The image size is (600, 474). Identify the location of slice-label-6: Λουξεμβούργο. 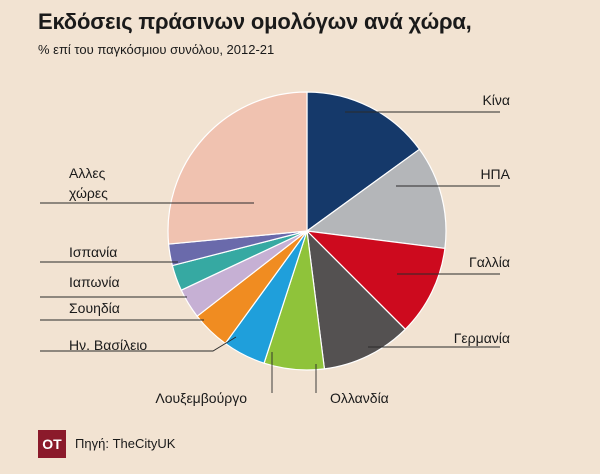
(201, 398).